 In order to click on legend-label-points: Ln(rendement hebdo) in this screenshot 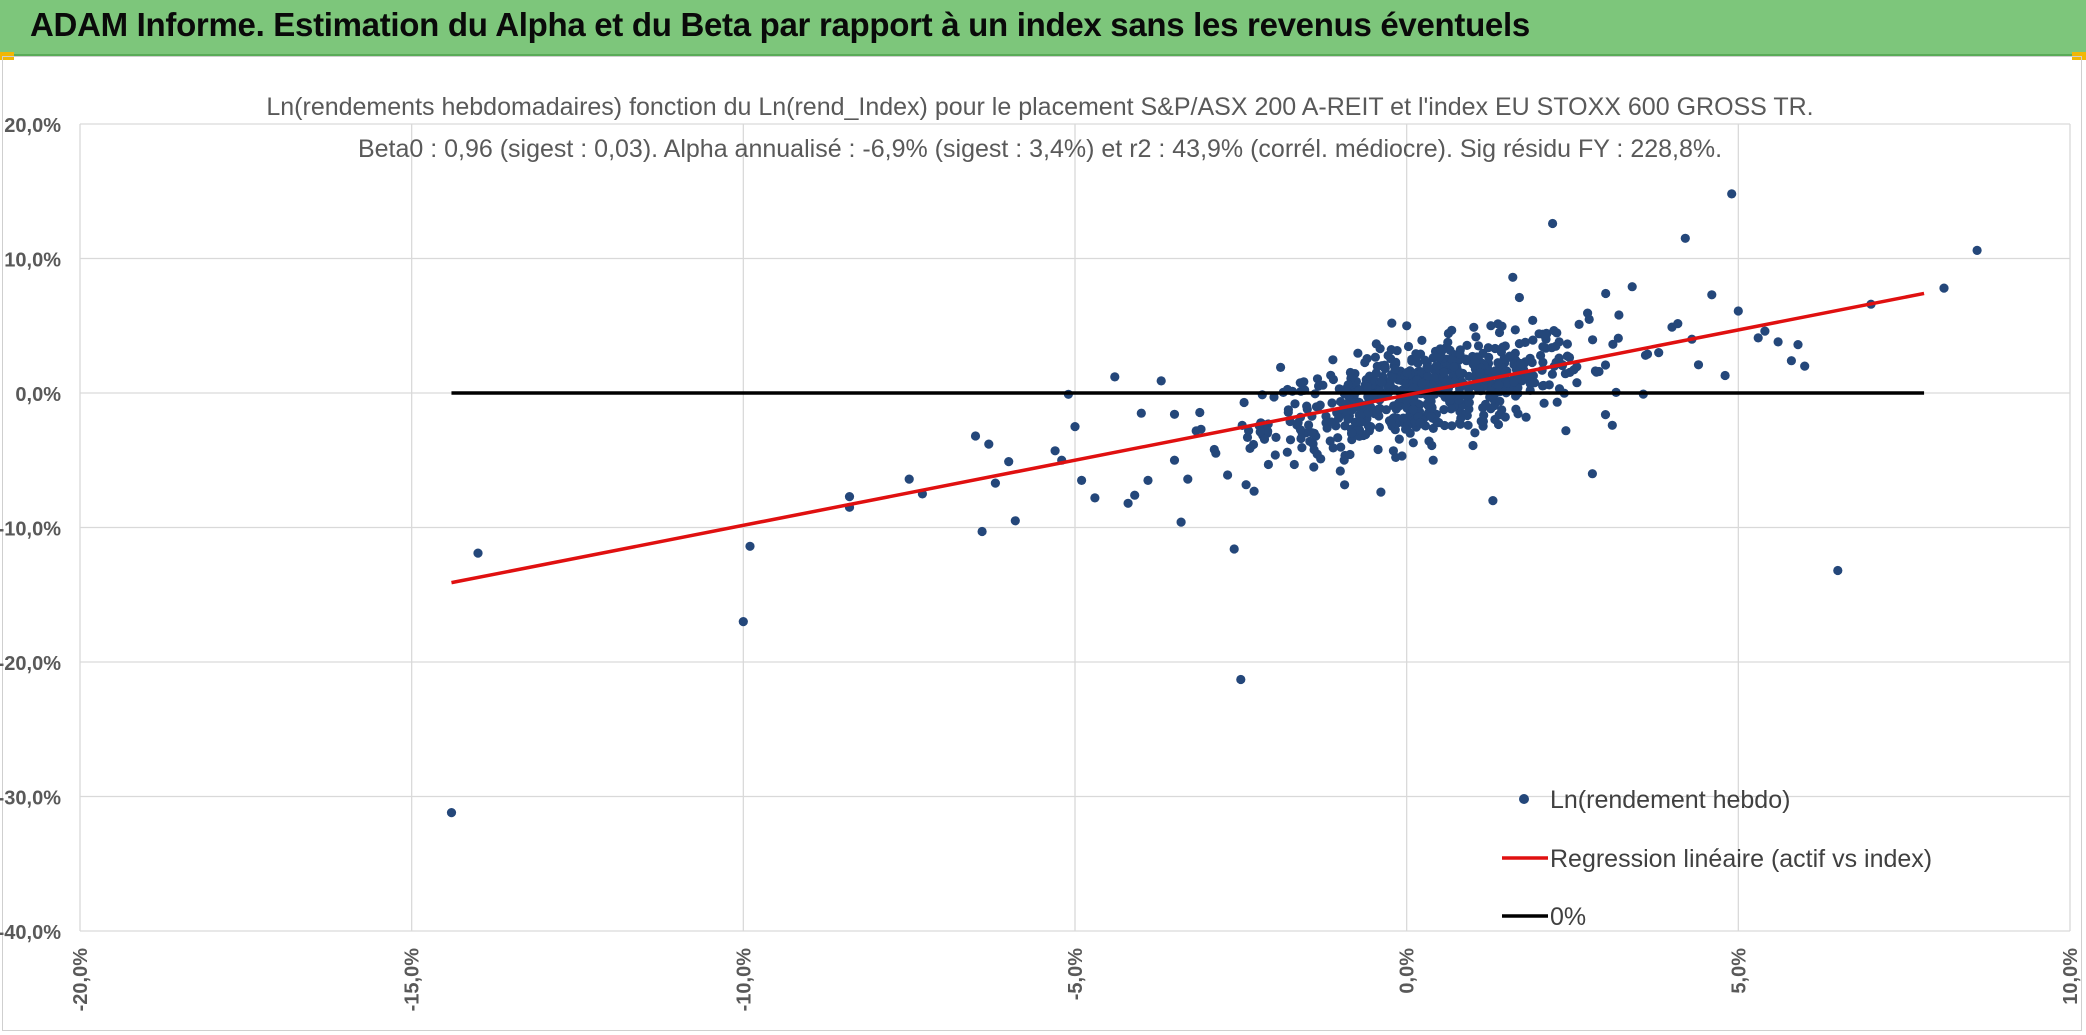, I will do `click(1670, 800)`.